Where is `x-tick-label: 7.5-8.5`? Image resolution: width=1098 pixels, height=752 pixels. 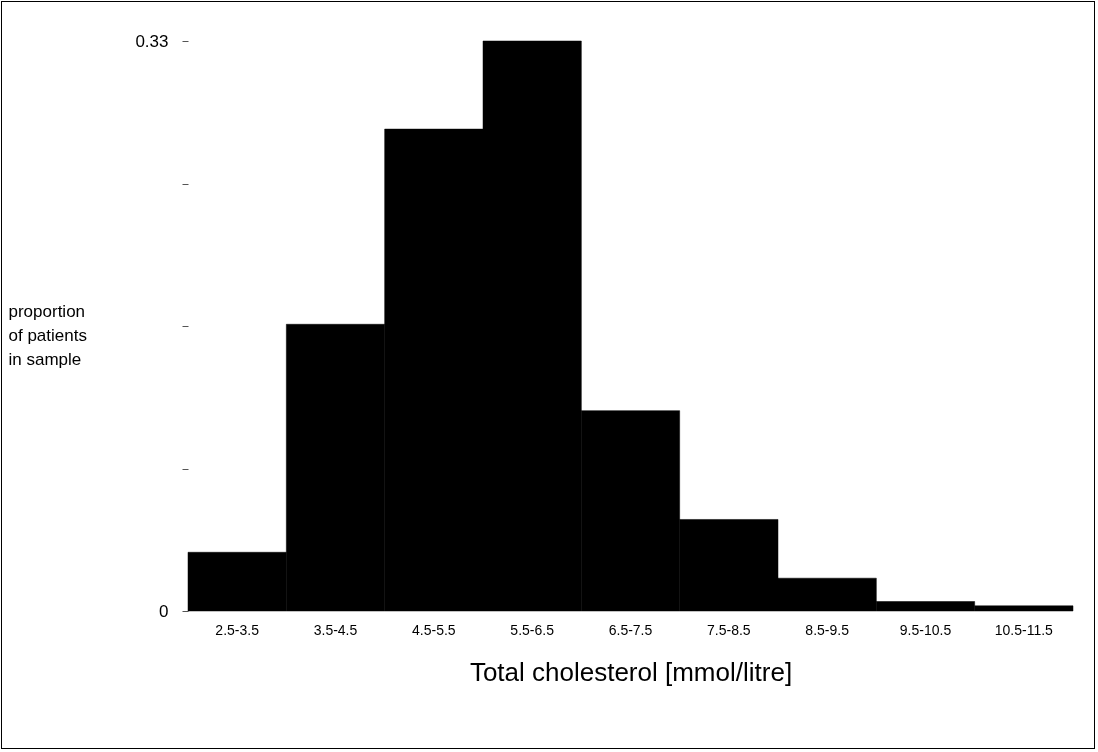
x-tick-label: 7.5-8.5 is located at coordinates (729, 629).